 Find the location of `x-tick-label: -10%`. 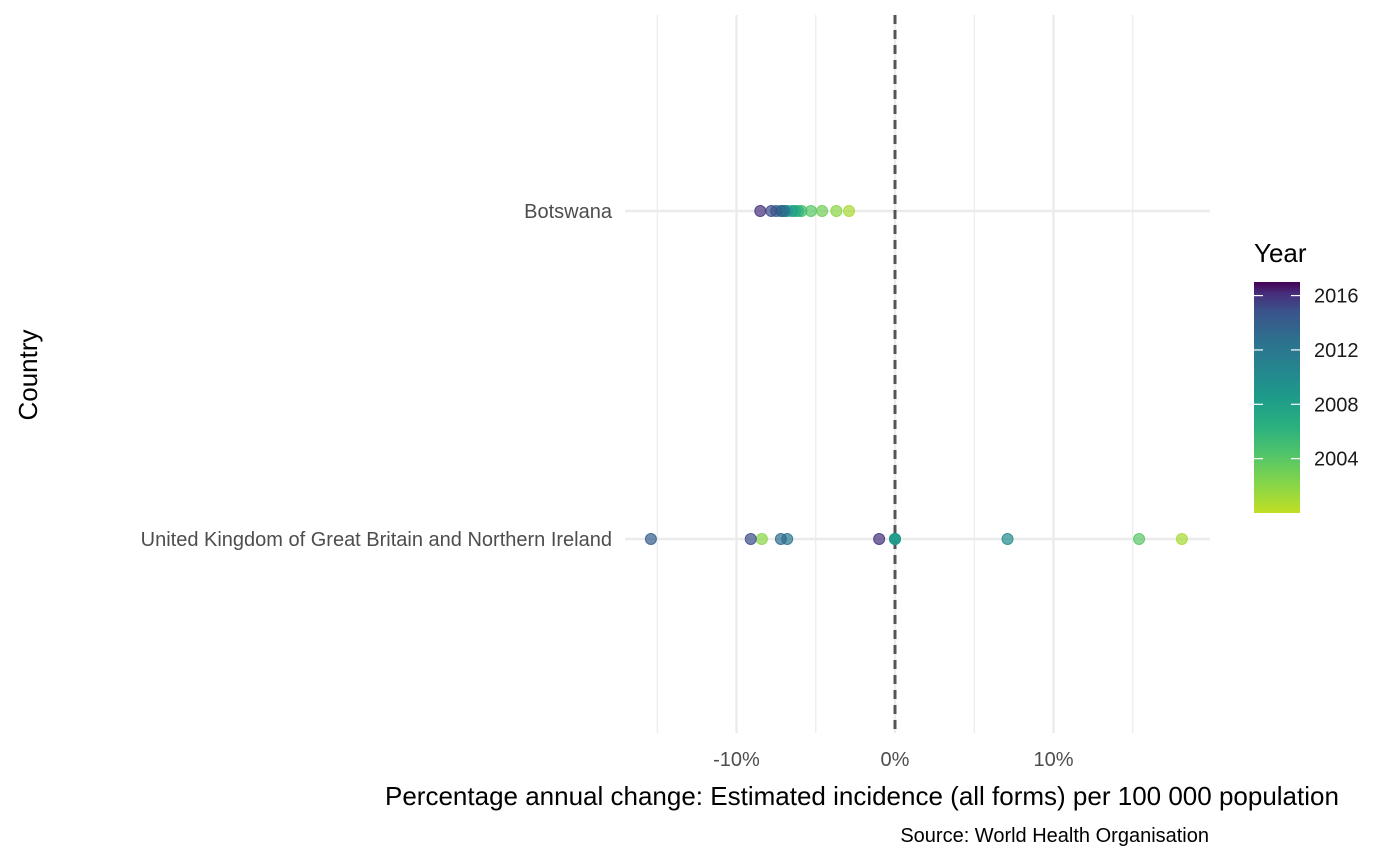

x-tick-label: -10% is located at coordinates (736, 760).